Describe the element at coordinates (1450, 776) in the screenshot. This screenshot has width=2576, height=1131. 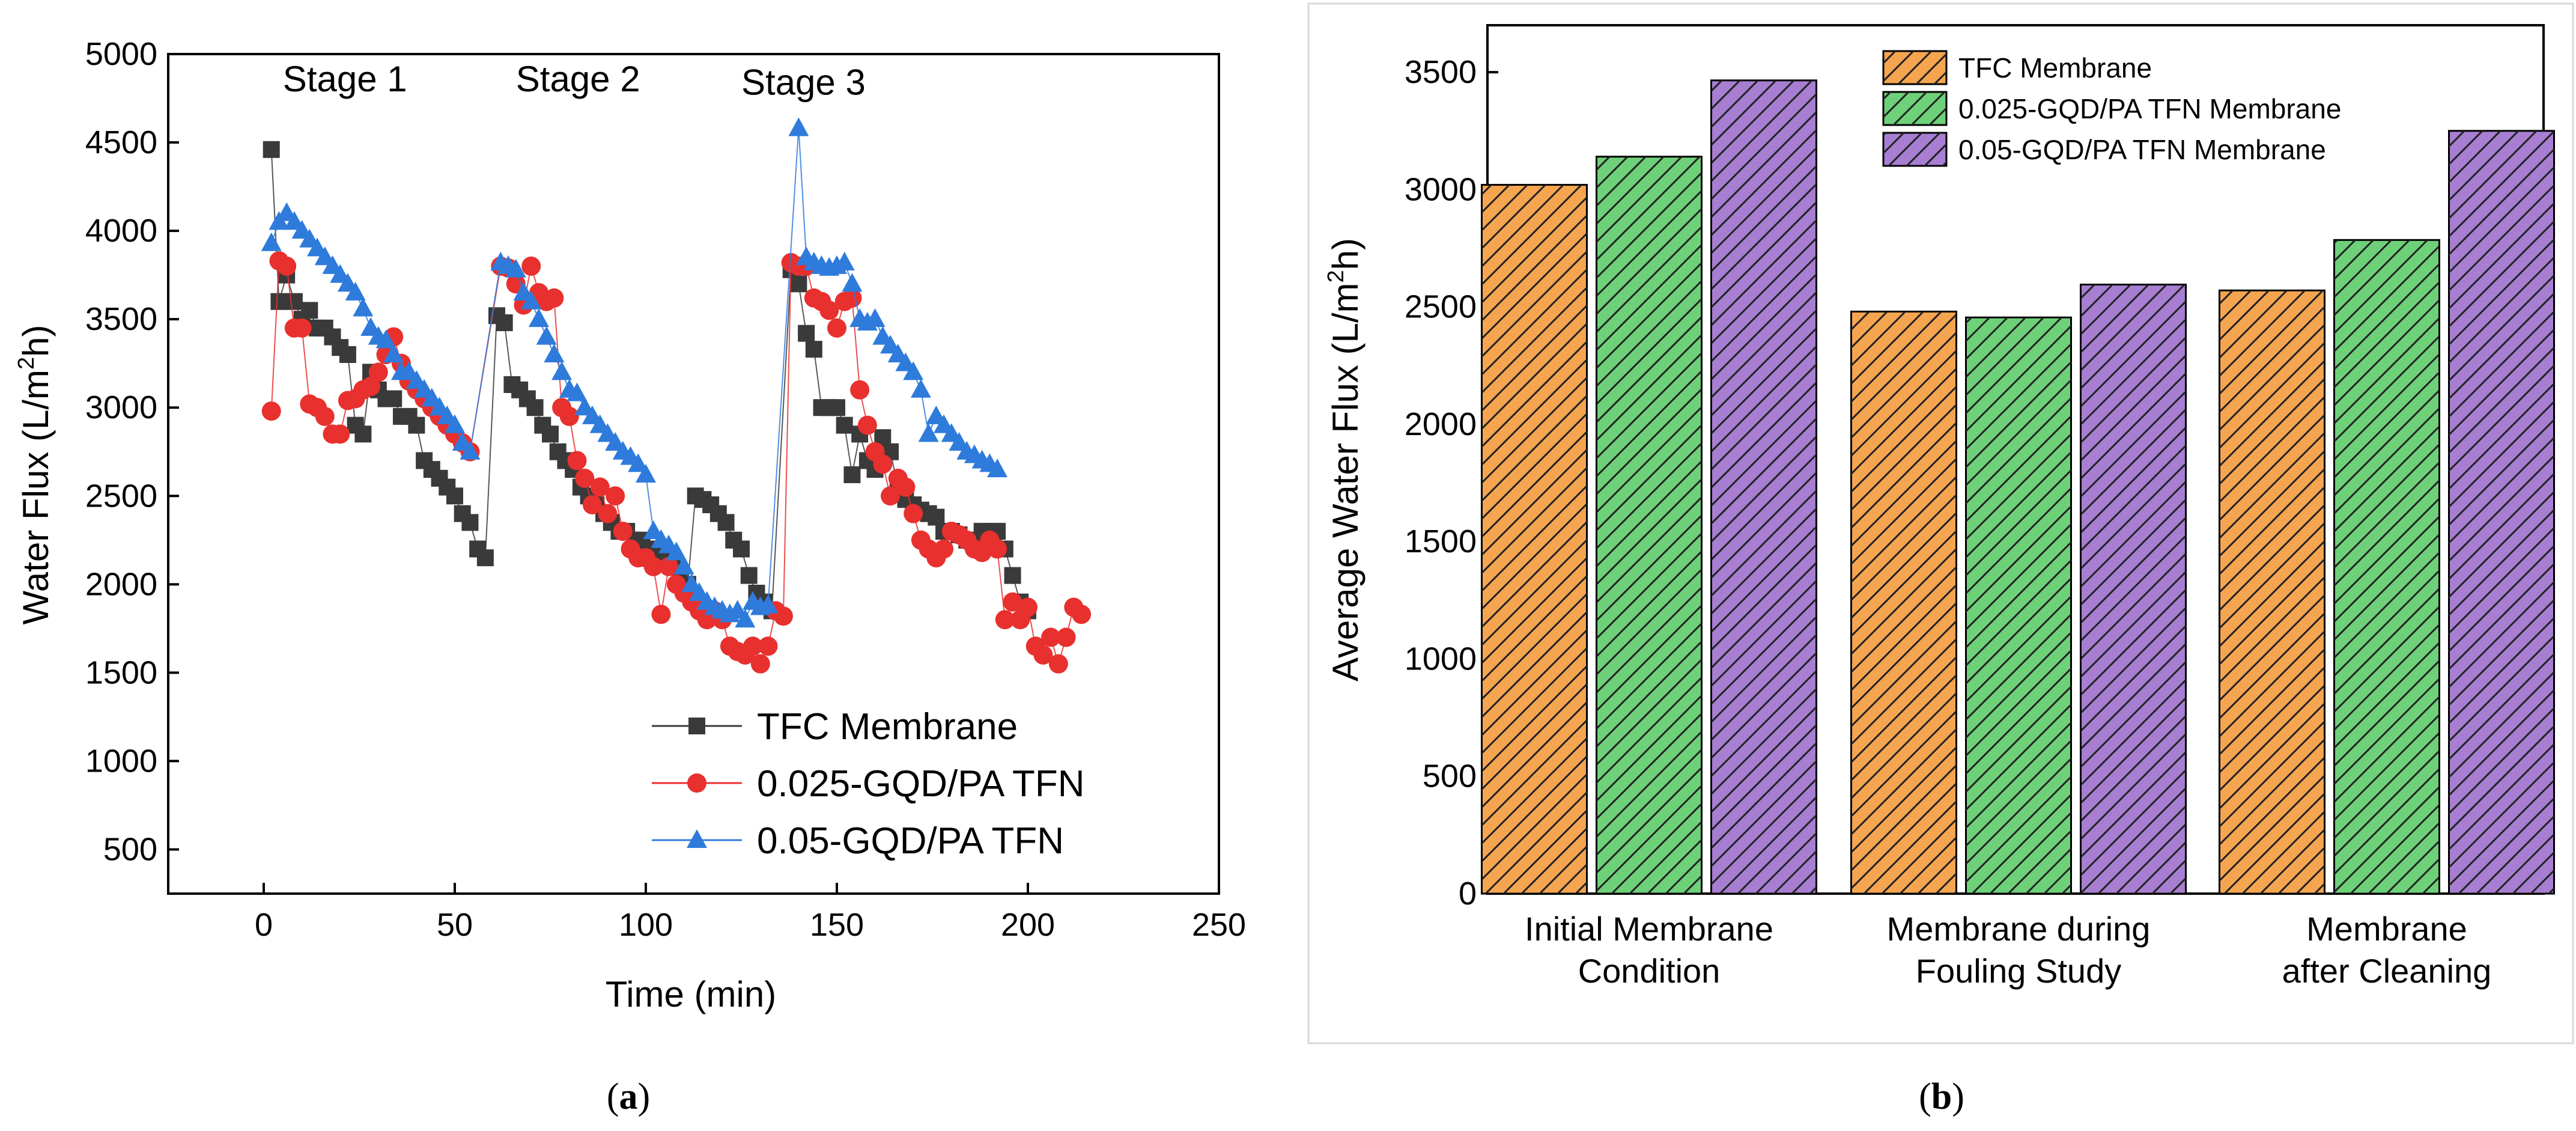
I see `y-tick-label-b: 500` at that location.